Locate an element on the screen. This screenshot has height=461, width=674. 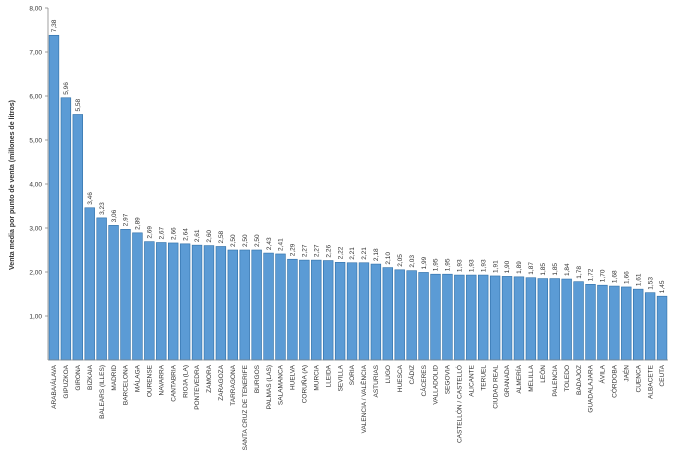
y-tick-label: 6,00 is located at coordinates (35, 96).